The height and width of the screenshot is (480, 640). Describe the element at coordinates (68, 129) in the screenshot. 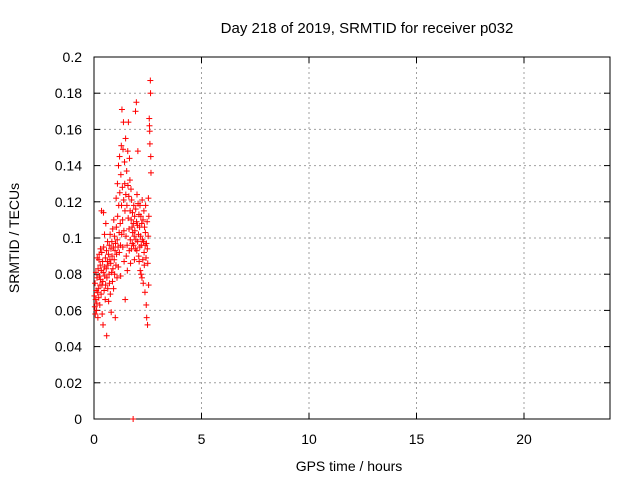

I see `y-tick-label: 0.16` at that location.